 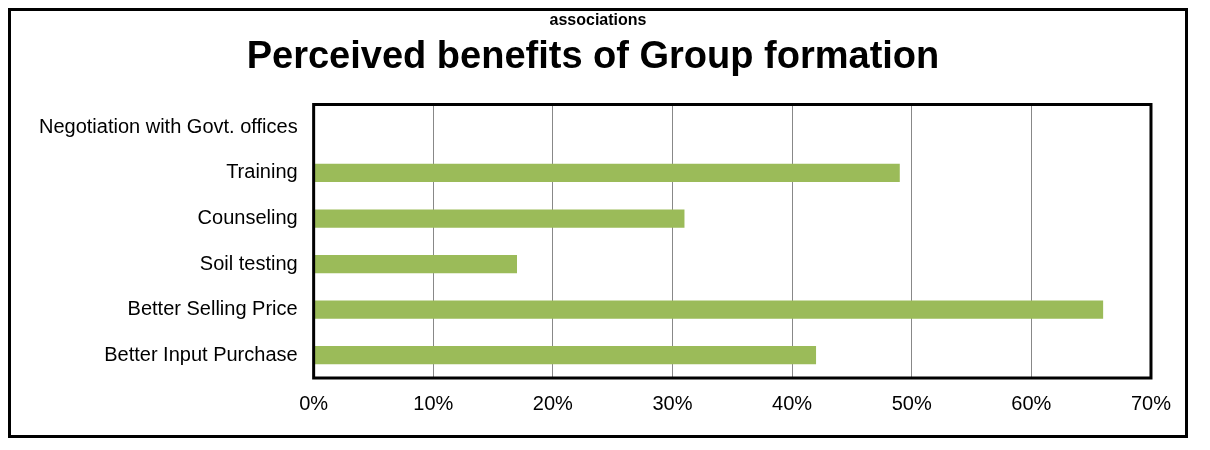 I want to click on x-tick-label: 30%, so click(x=672, y=402).